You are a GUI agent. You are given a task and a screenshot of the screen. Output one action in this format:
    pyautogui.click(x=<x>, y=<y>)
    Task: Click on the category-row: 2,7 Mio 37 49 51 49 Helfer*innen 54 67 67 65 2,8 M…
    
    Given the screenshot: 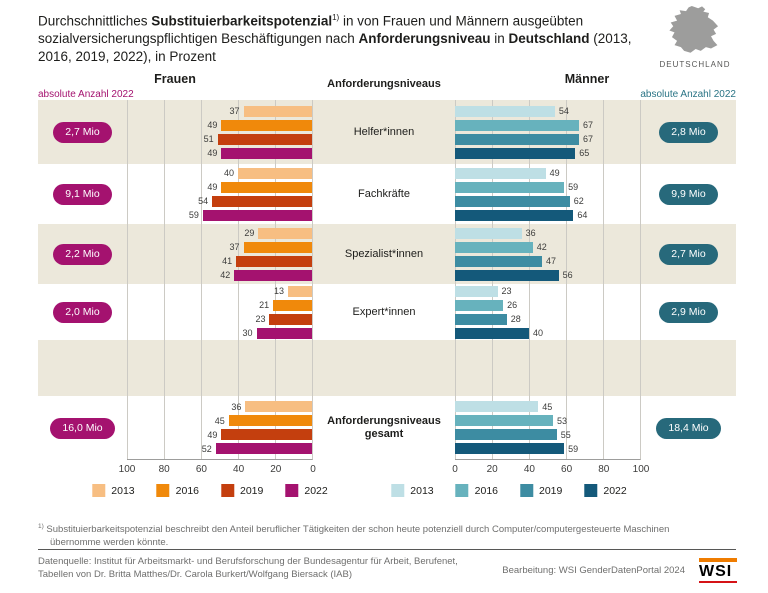 What is the action you would take?
    pyautogui.click(x=387, y=132)
    